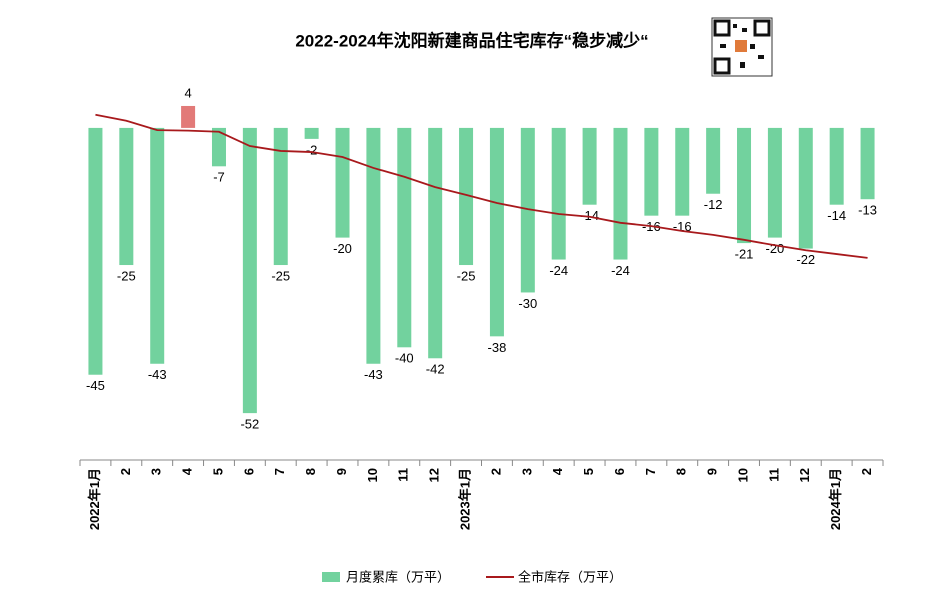 This screenshot has width=943, height=598. What do you see at coordinates (867, 210) in the screenshot?
I see `data-label: -13` at bounding box center [867, 210].